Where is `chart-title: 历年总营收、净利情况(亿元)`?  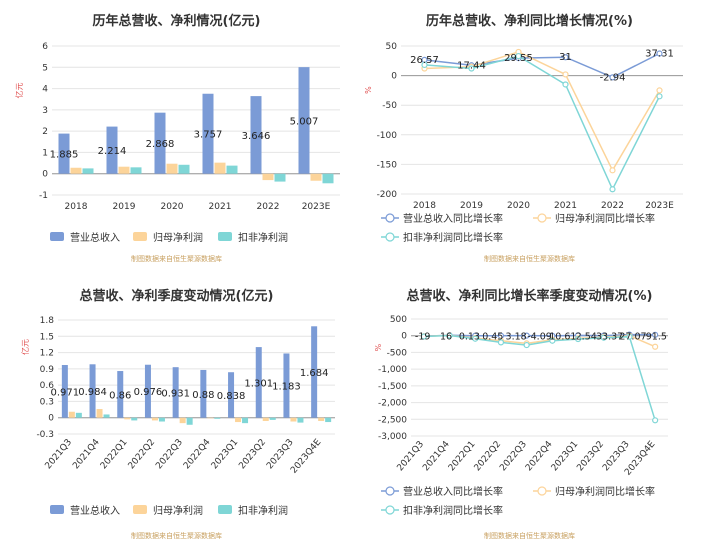
chart-title: 历年总营收、净利情况(亿元) is located at coordinates (176, 21).